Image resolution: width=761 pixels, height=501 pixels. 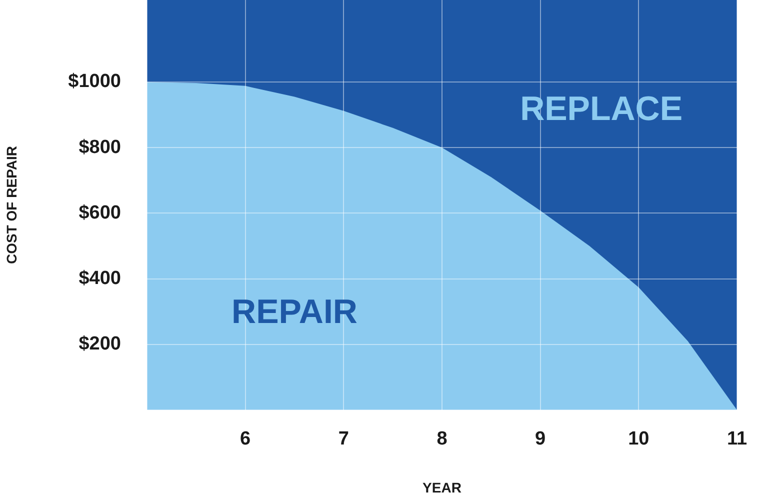 What do you see at coordinates (99, 213) in the screenshot?
I see `y-tick-label: $600` at bounding box center [99, 213].